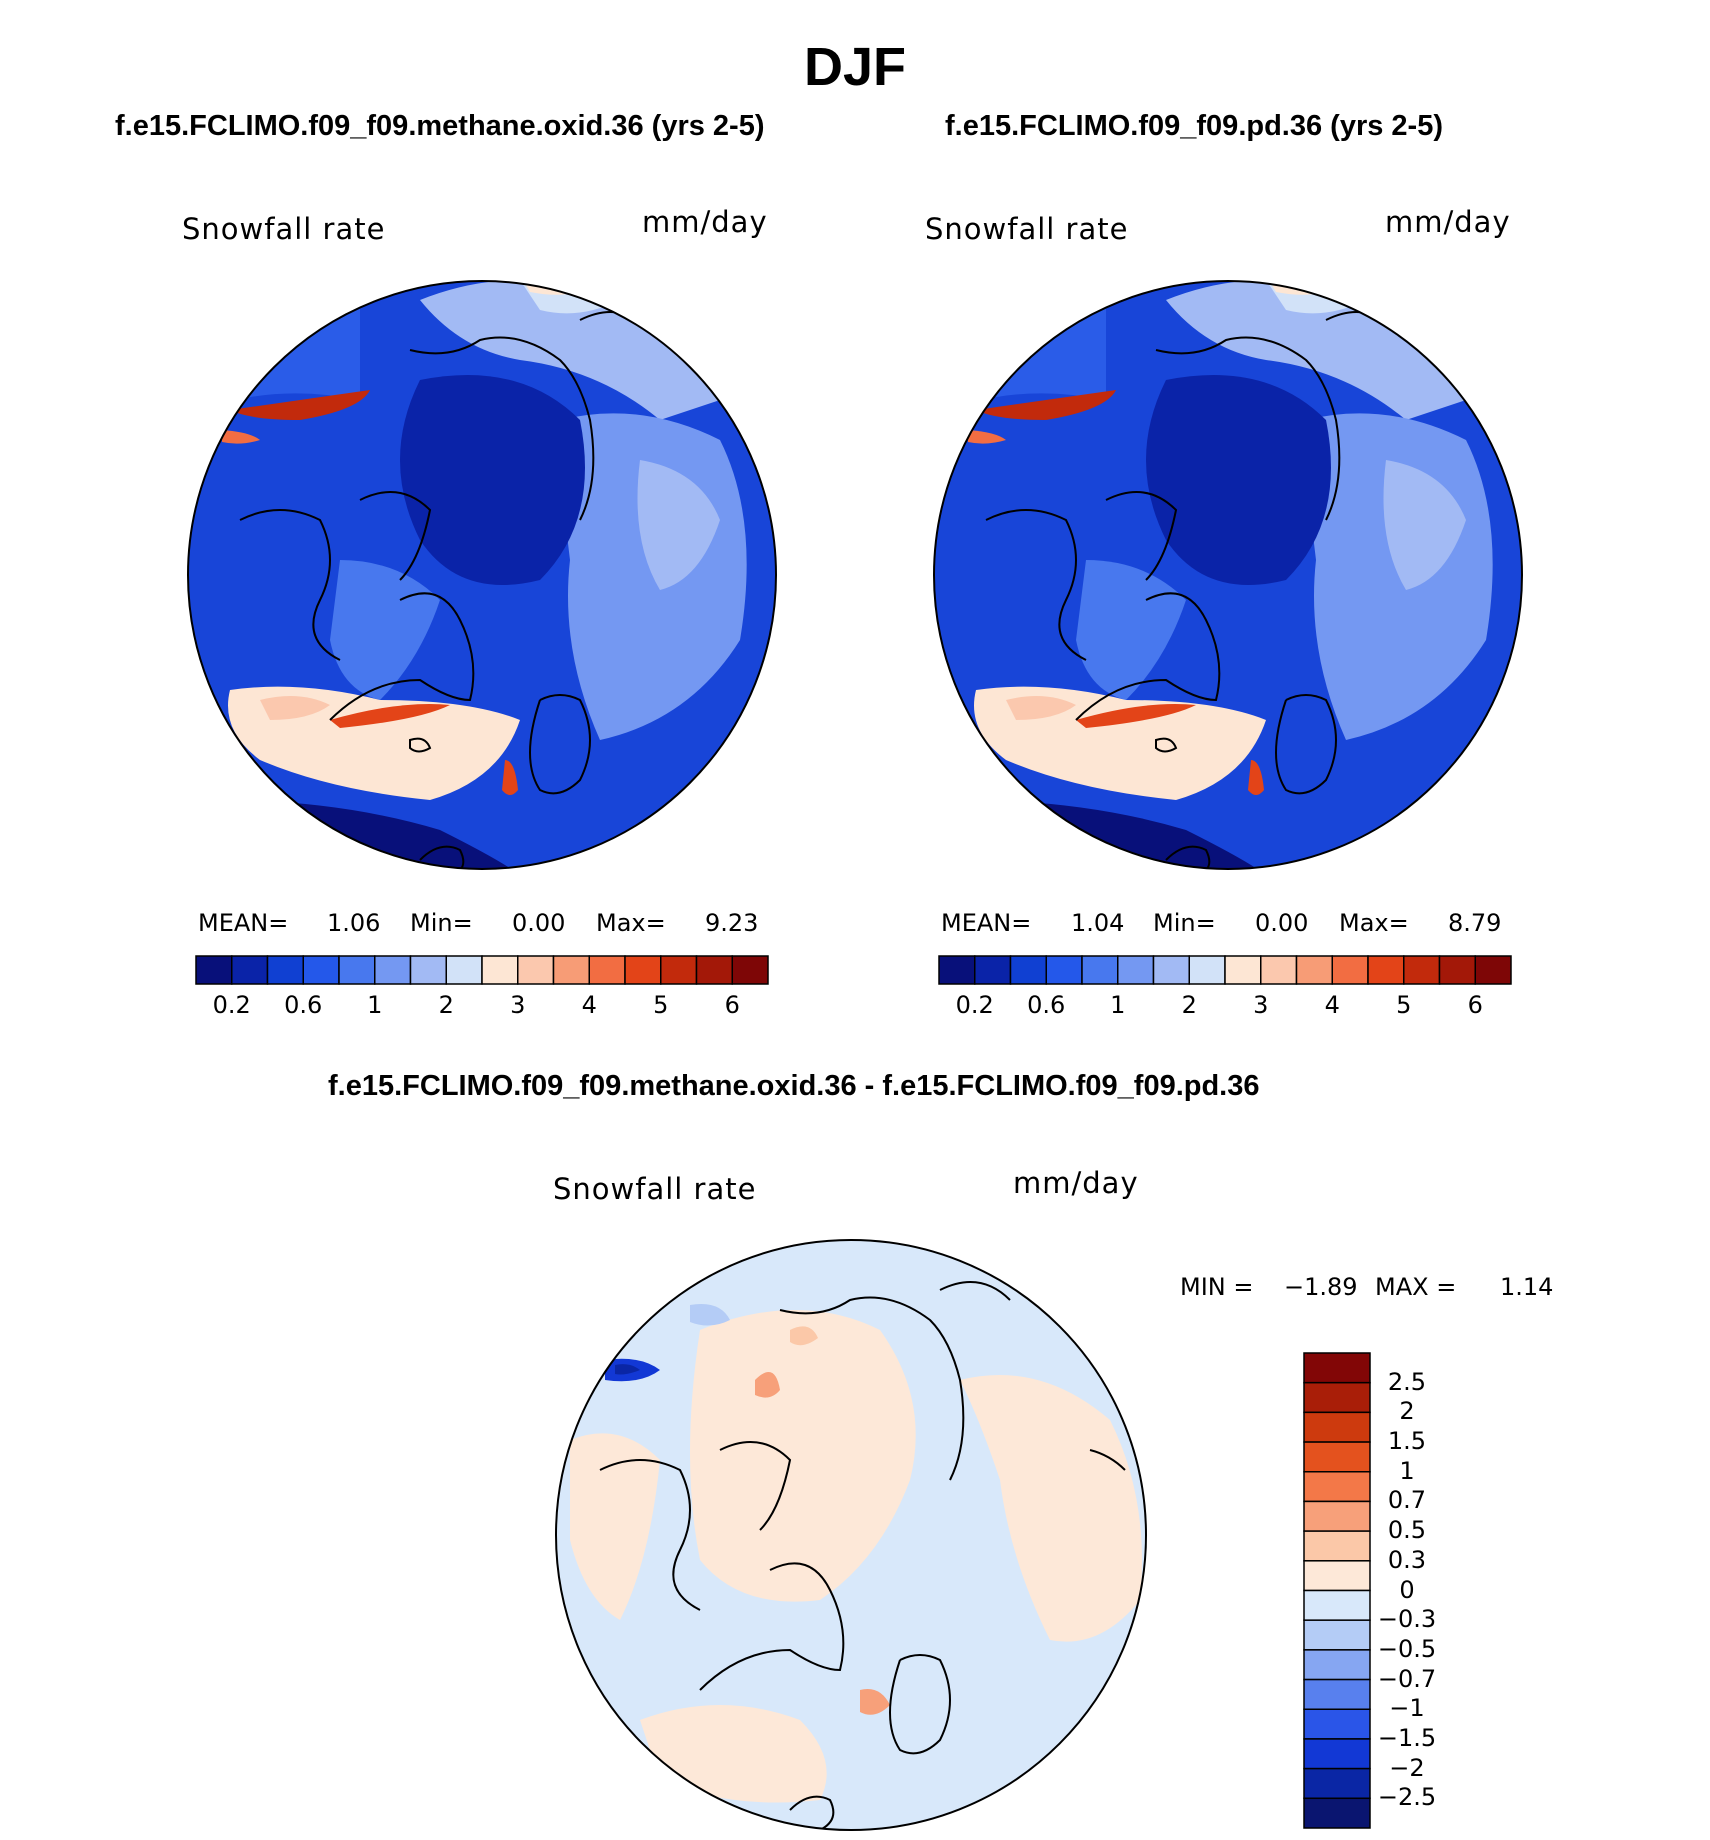 This screenshot has width=1710, height=1840. What do you see at coordinates (987, 437) in the screenshot?
I see `panel-2-field-alaska-max2` at bounding box center [987, 437].